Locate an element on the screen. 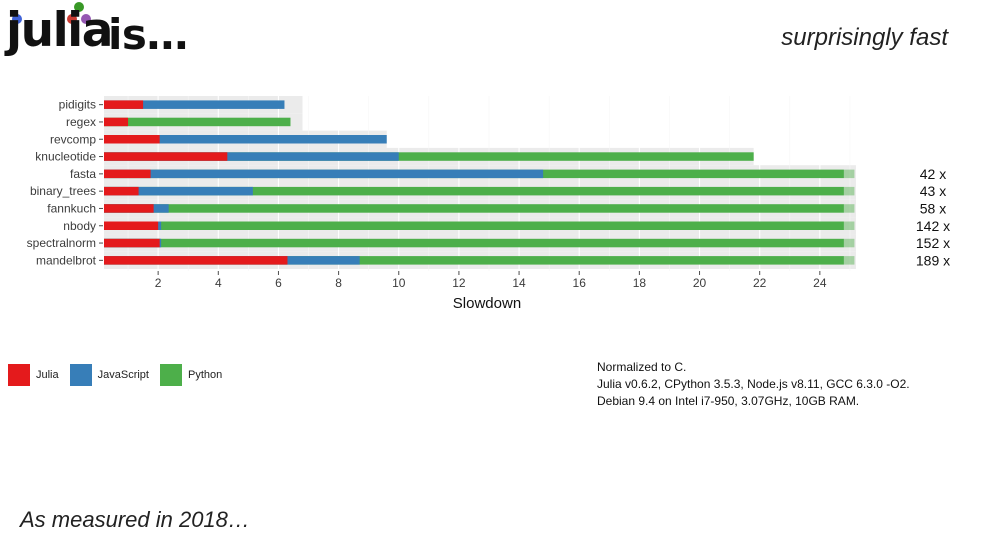  x-tick-label-2: 2 is located at coordinates (158, 283).